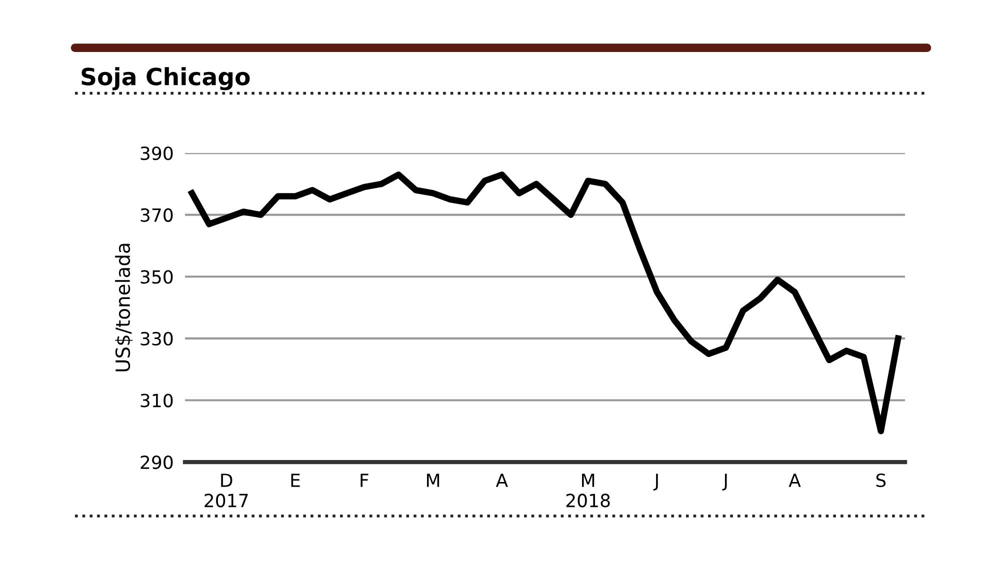 This screenshot has width=1000, height=583. Describe the element at coordinates (433, 480) in the screenshot. I see `x-tick-label: M` at that location.